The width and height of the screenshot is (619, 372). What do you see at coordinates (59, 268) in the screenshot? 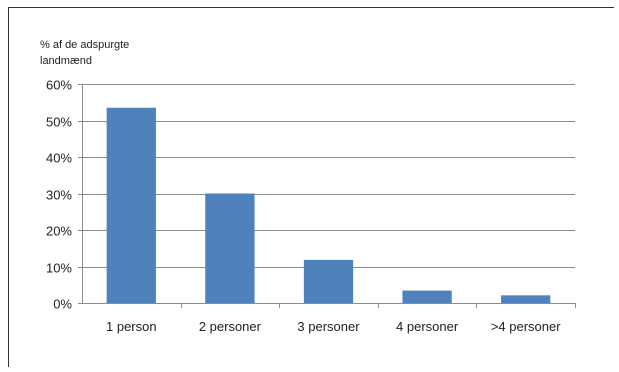
I see `y-tick-label: 10%` at bounding box center [59, 268].